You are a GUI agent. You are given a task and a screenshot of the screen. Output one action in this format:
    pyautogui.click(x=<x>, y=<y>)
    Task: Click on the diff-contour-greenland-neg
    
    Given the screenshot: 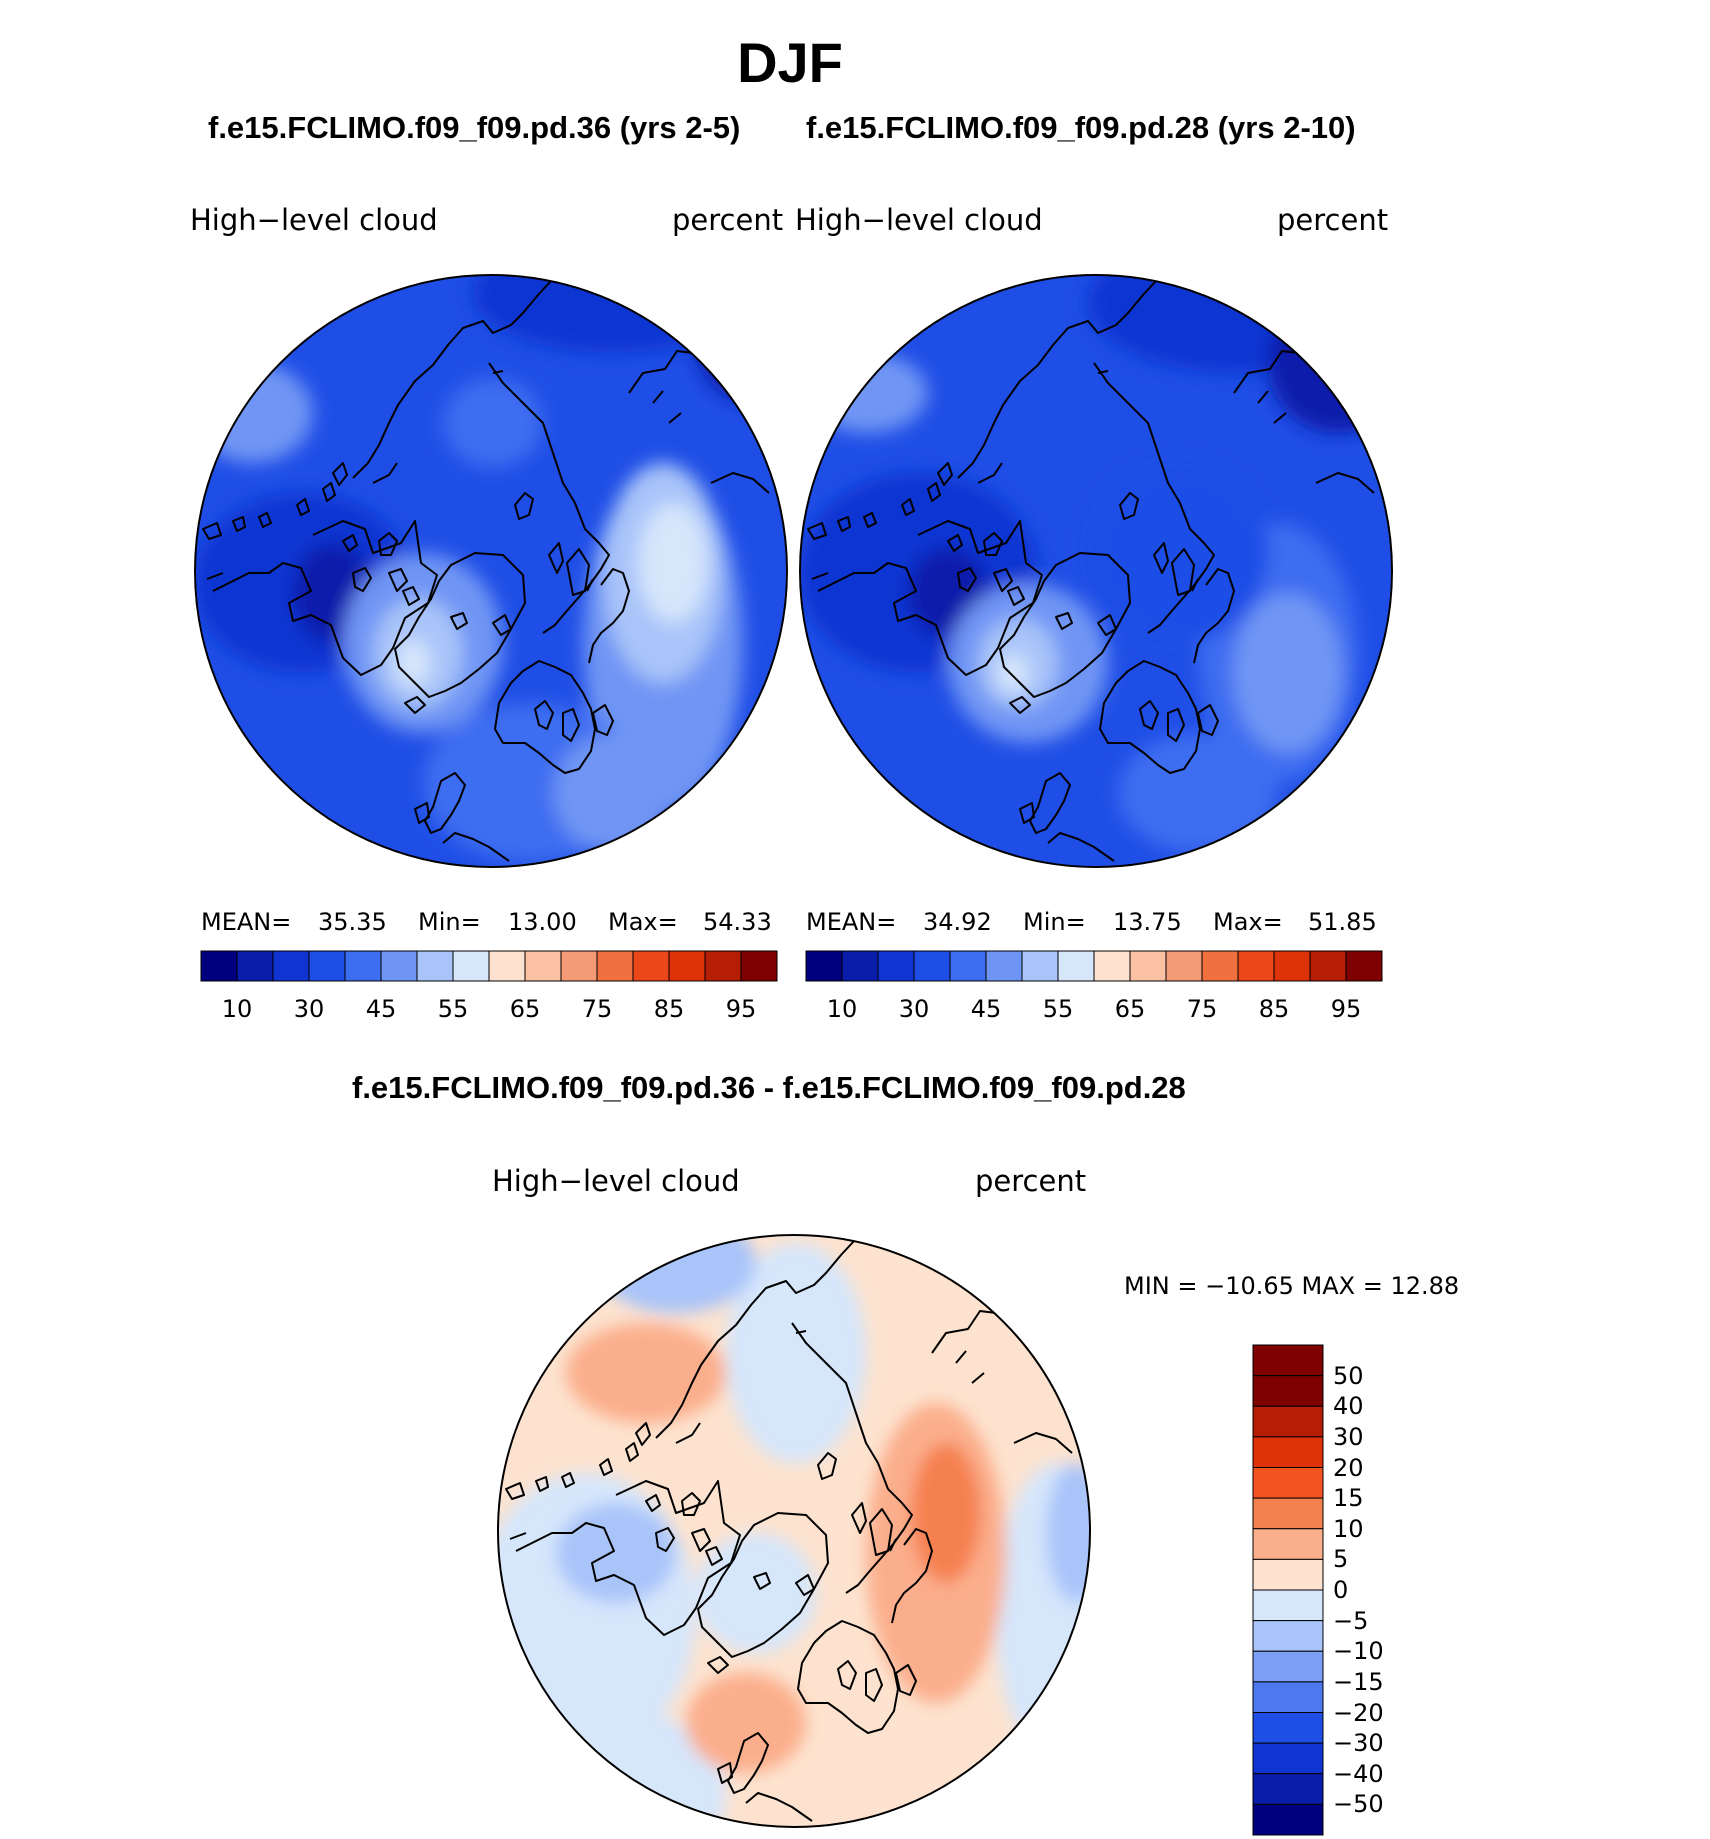 What is the action you would take?
    pyautogui.click(x=756, y=1593)
    